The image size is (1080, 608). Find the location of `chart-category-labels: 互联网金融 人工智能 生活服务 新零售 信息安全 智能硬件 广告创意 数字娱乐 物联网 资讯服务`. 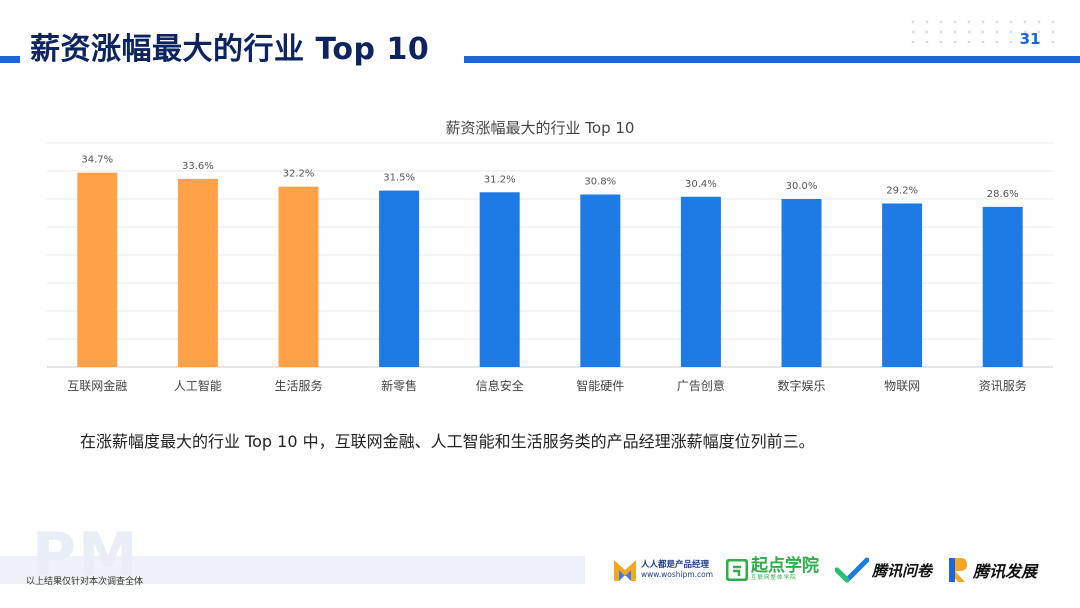

chart-category-labels: 互联网金融 人工智能 生活服务 新零售 信息安全 智能硬件 广告创意 数字娱乐 物联网 资讯服务 is located at coordinates (546, 385).